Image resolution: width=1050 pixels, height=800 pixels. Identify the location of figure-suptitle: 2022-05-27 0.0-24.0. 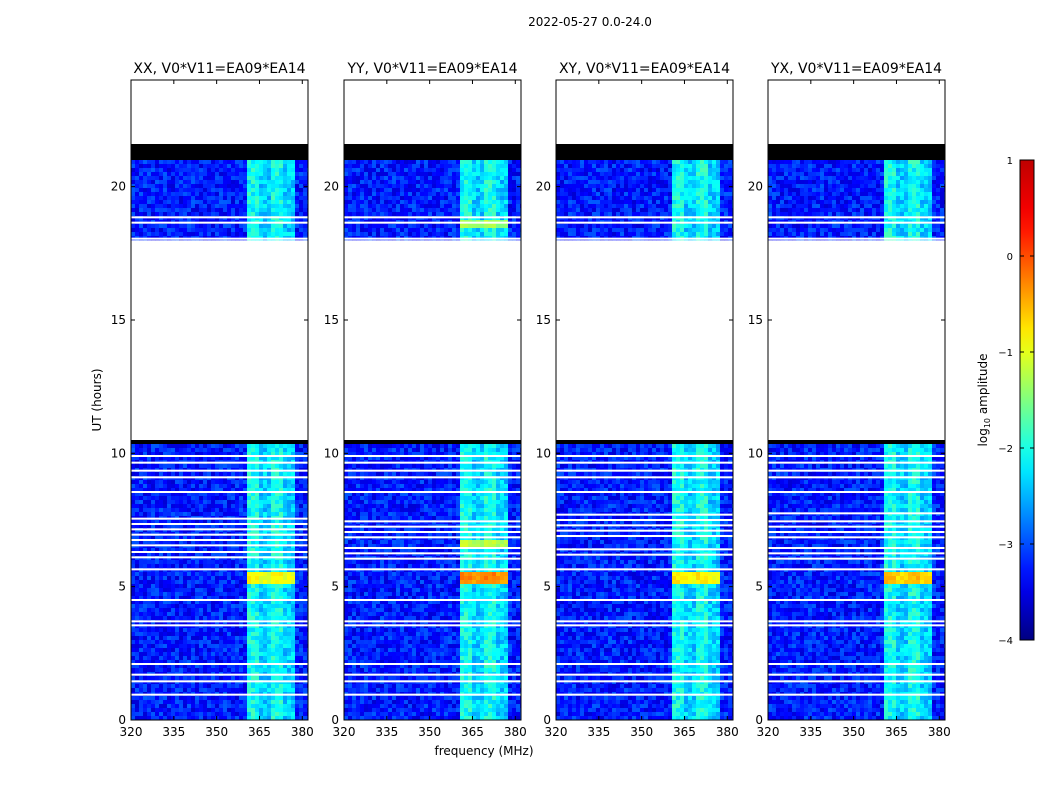
(590, 22).